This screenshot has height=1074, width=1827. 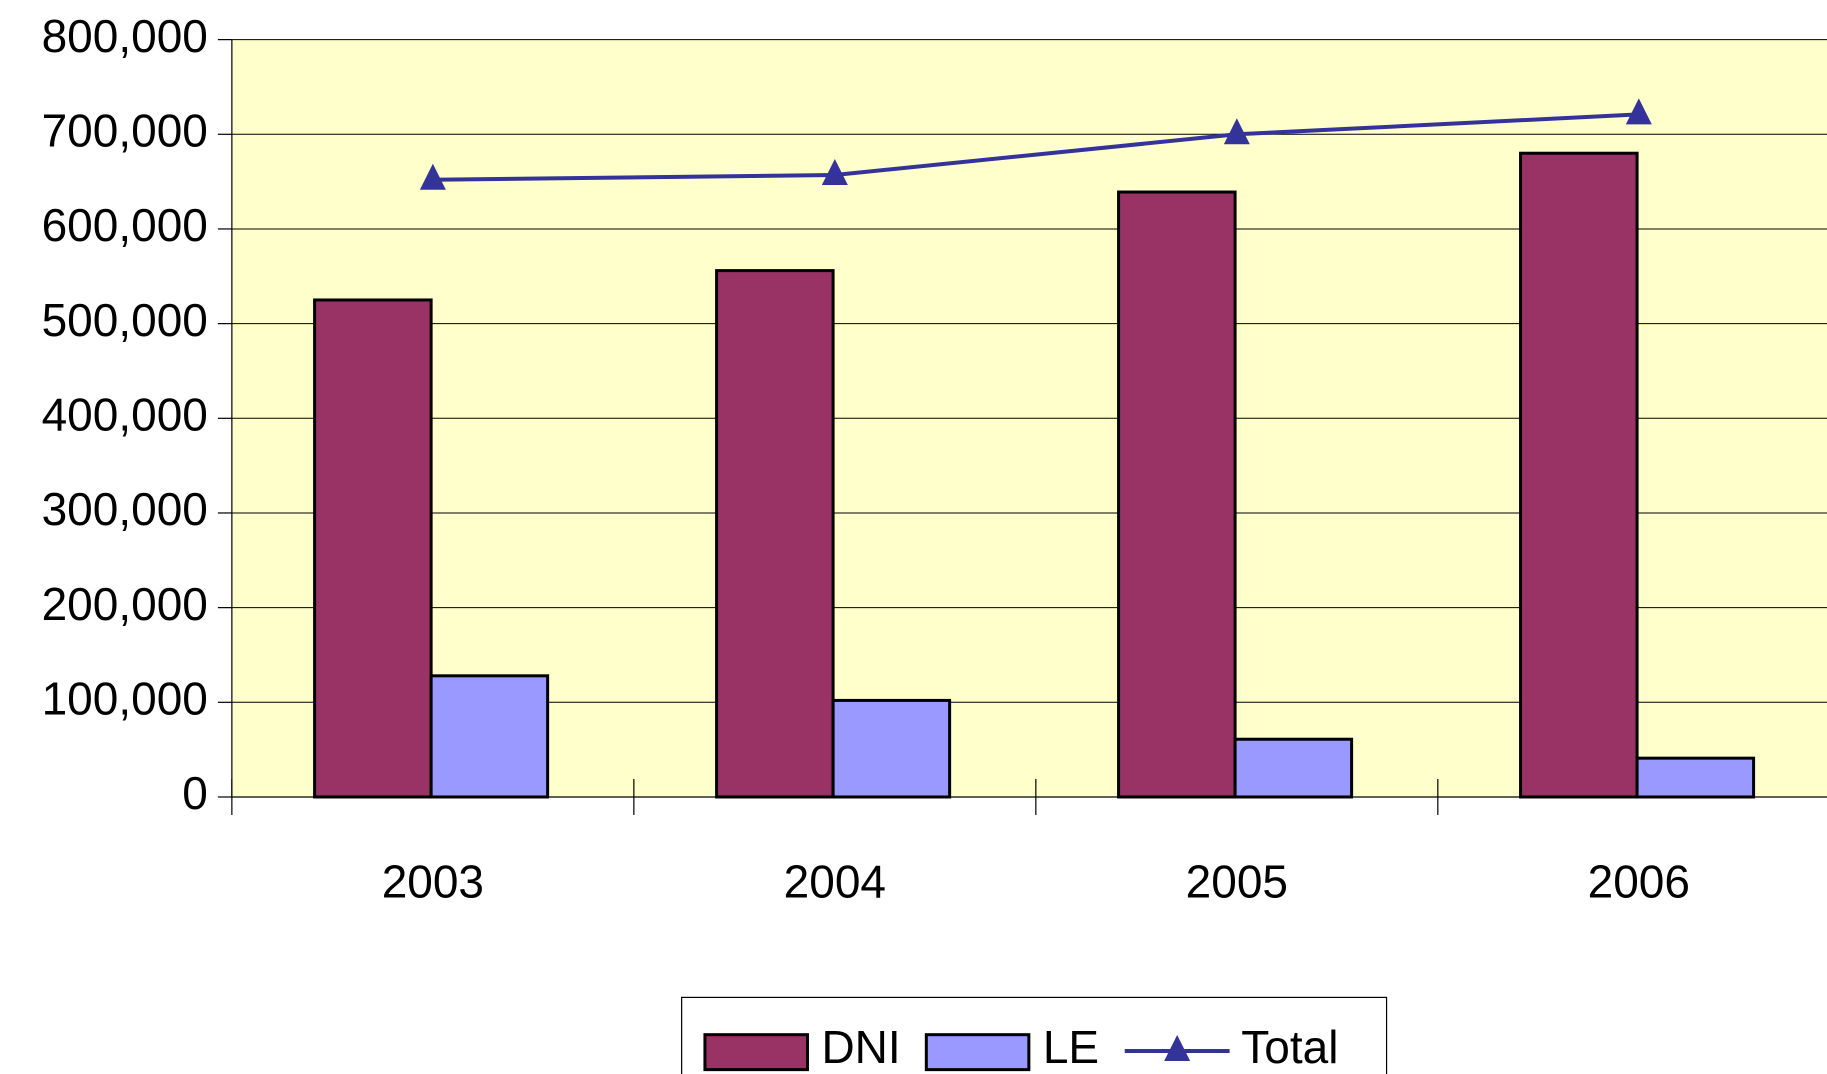 I want to click on x-tick-label: 2006, so click(x=1639, y=882).